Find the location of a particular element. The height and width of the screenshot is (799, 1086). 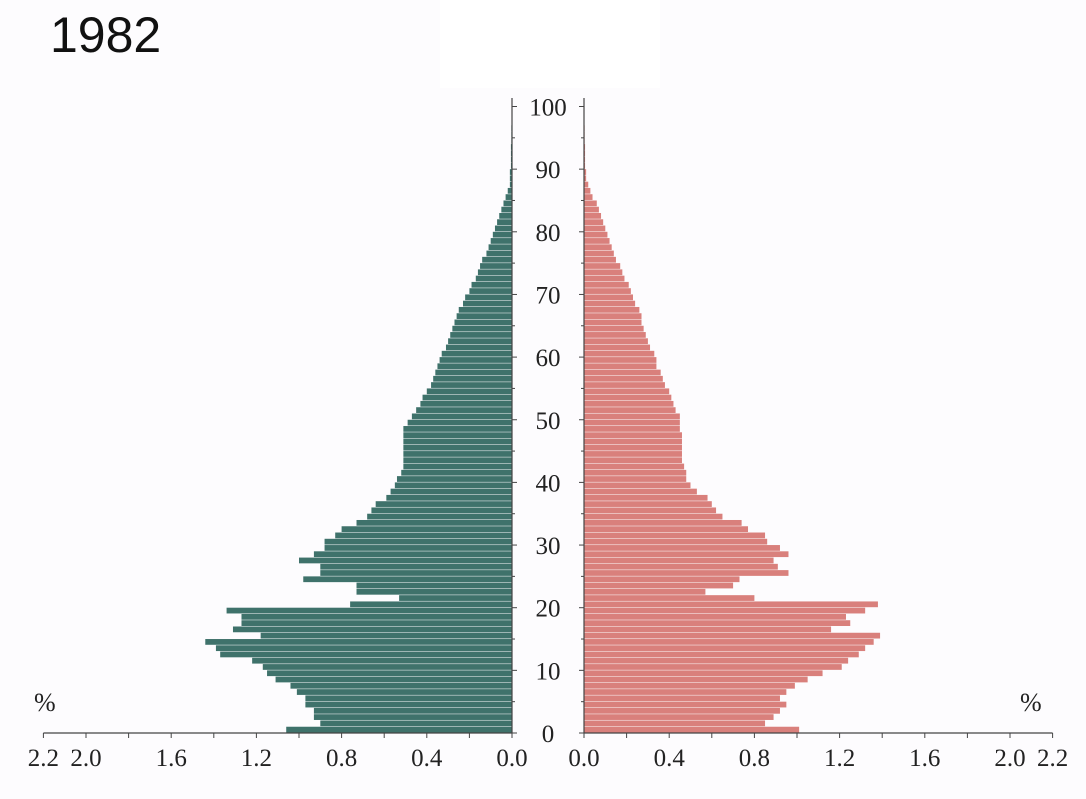

blank-overlay is located at coordinates (550, 44).